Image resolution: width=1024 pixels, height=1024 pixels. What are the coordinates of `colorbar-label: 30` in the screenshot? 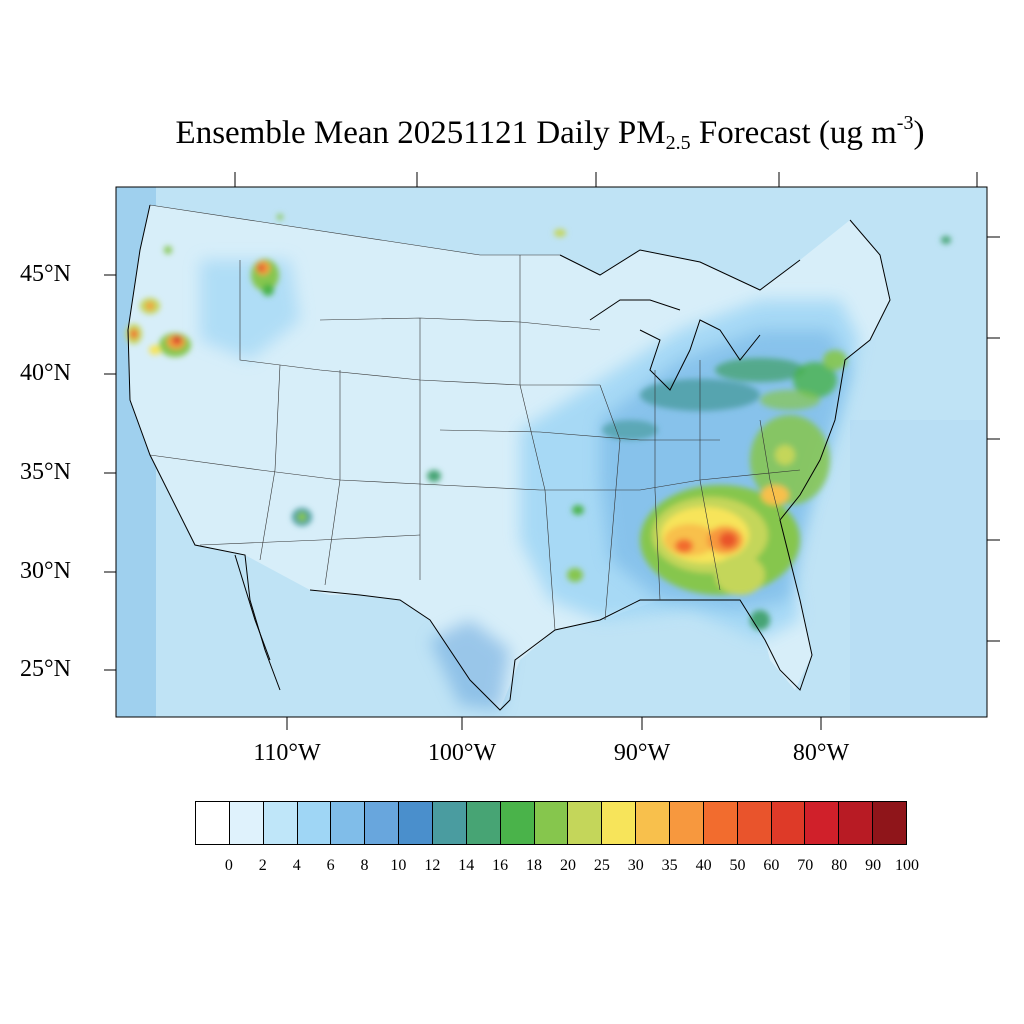 It's located at (635, 865).